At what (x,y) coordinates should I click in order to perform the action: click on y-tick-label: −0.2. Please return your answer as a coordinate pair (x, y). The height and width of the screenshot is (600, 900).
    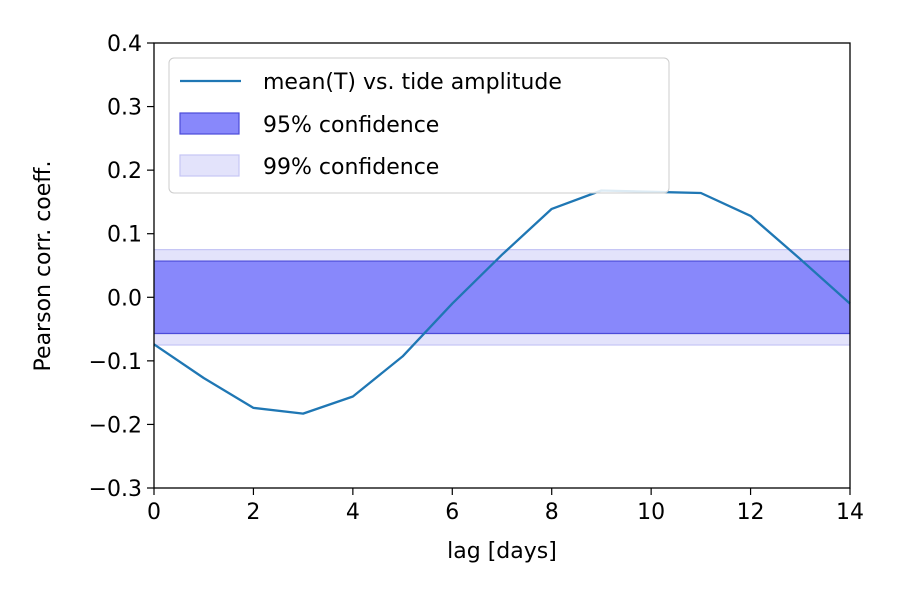
    Looking at the image, I should click on (115, 425).